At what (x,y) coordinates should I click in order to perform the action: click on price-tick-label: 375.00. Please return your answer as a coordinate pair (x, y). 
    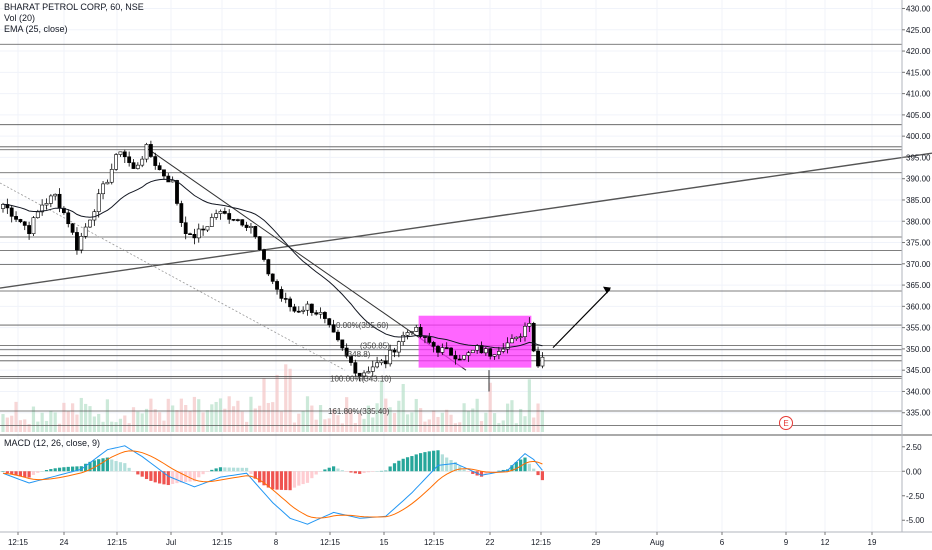
    Looking at the image, I should click on (918, 243).